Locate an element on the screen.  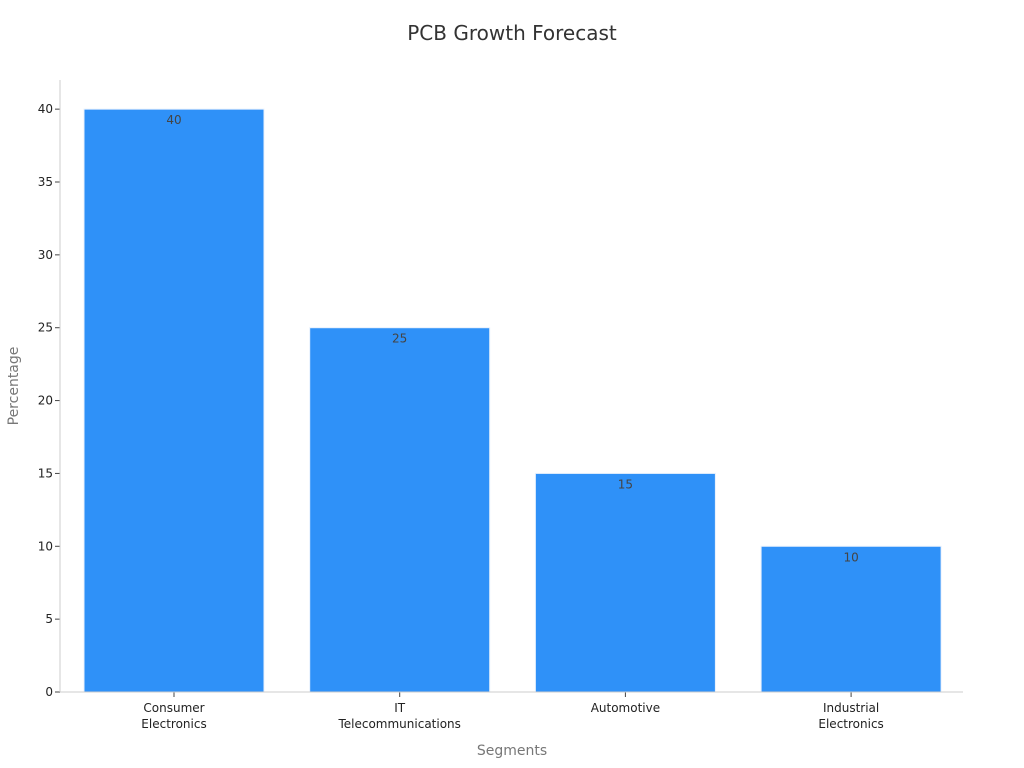
y-tick-label: 40 is located at coordinates (45, 109).